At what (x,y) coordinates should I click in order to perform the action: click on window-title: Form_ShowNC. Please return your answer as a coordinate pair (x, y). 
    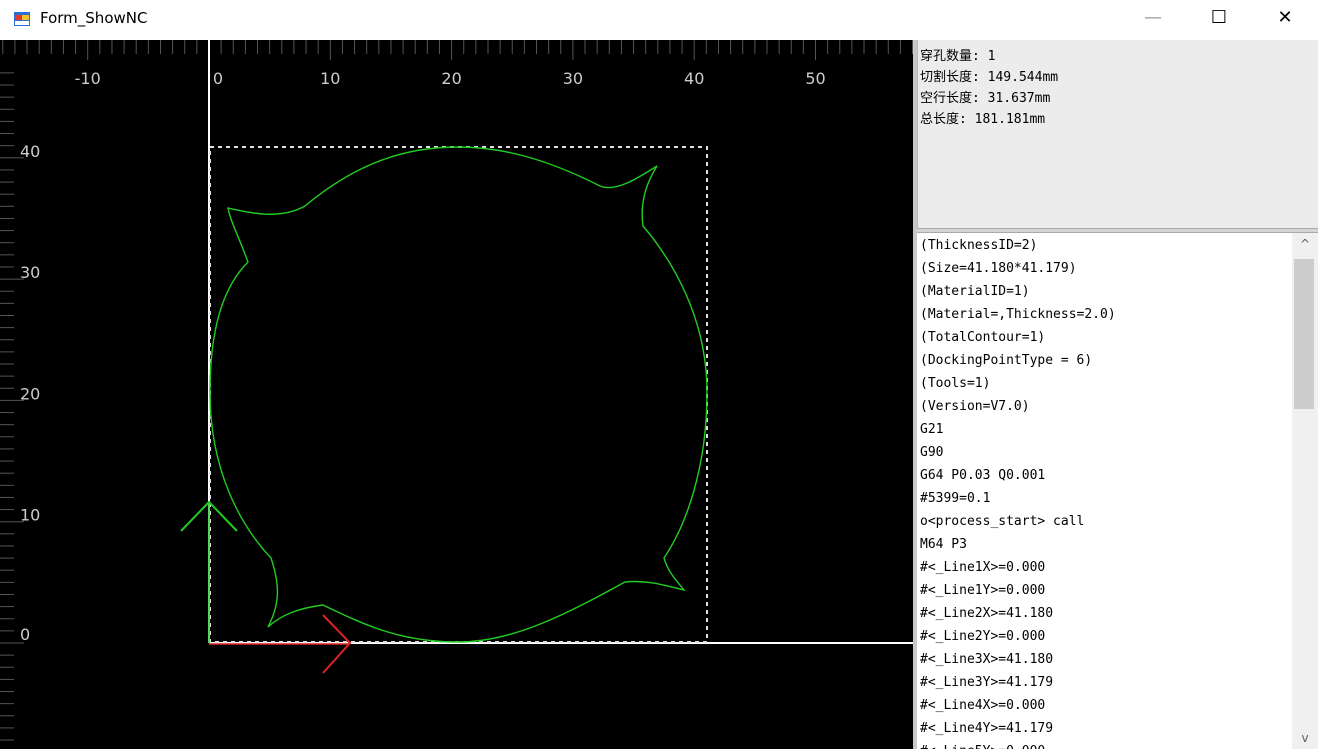
    Looking at the image, I should click on (94, 18).